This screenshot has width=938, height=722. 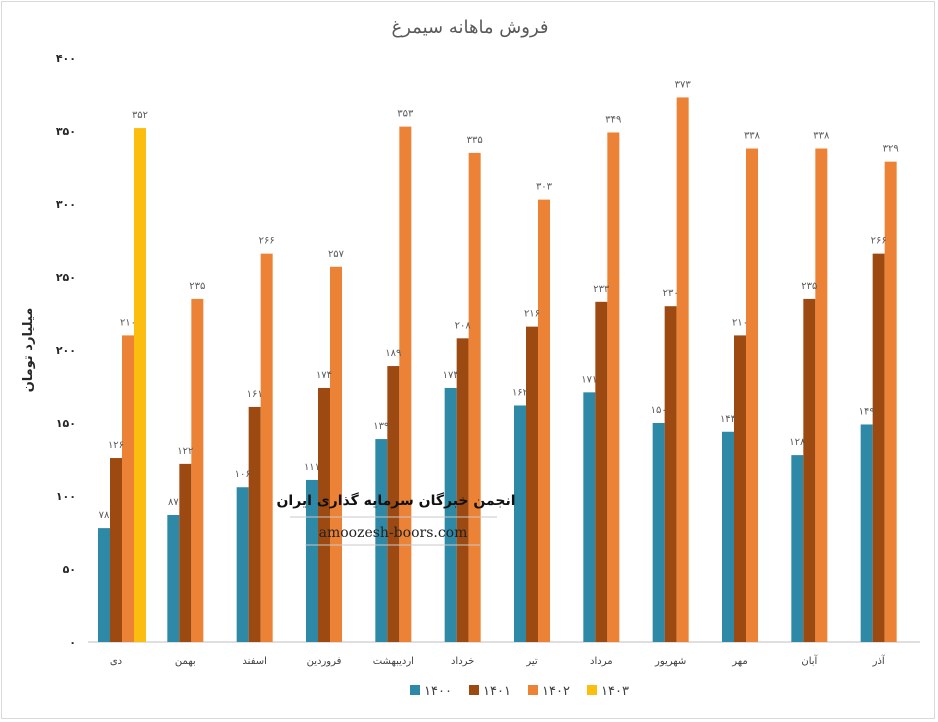 What do you see at coordinates (475, 140) in the screenshot?
I see `data-label: ۳۳۵` at bounding box center [475, 140].